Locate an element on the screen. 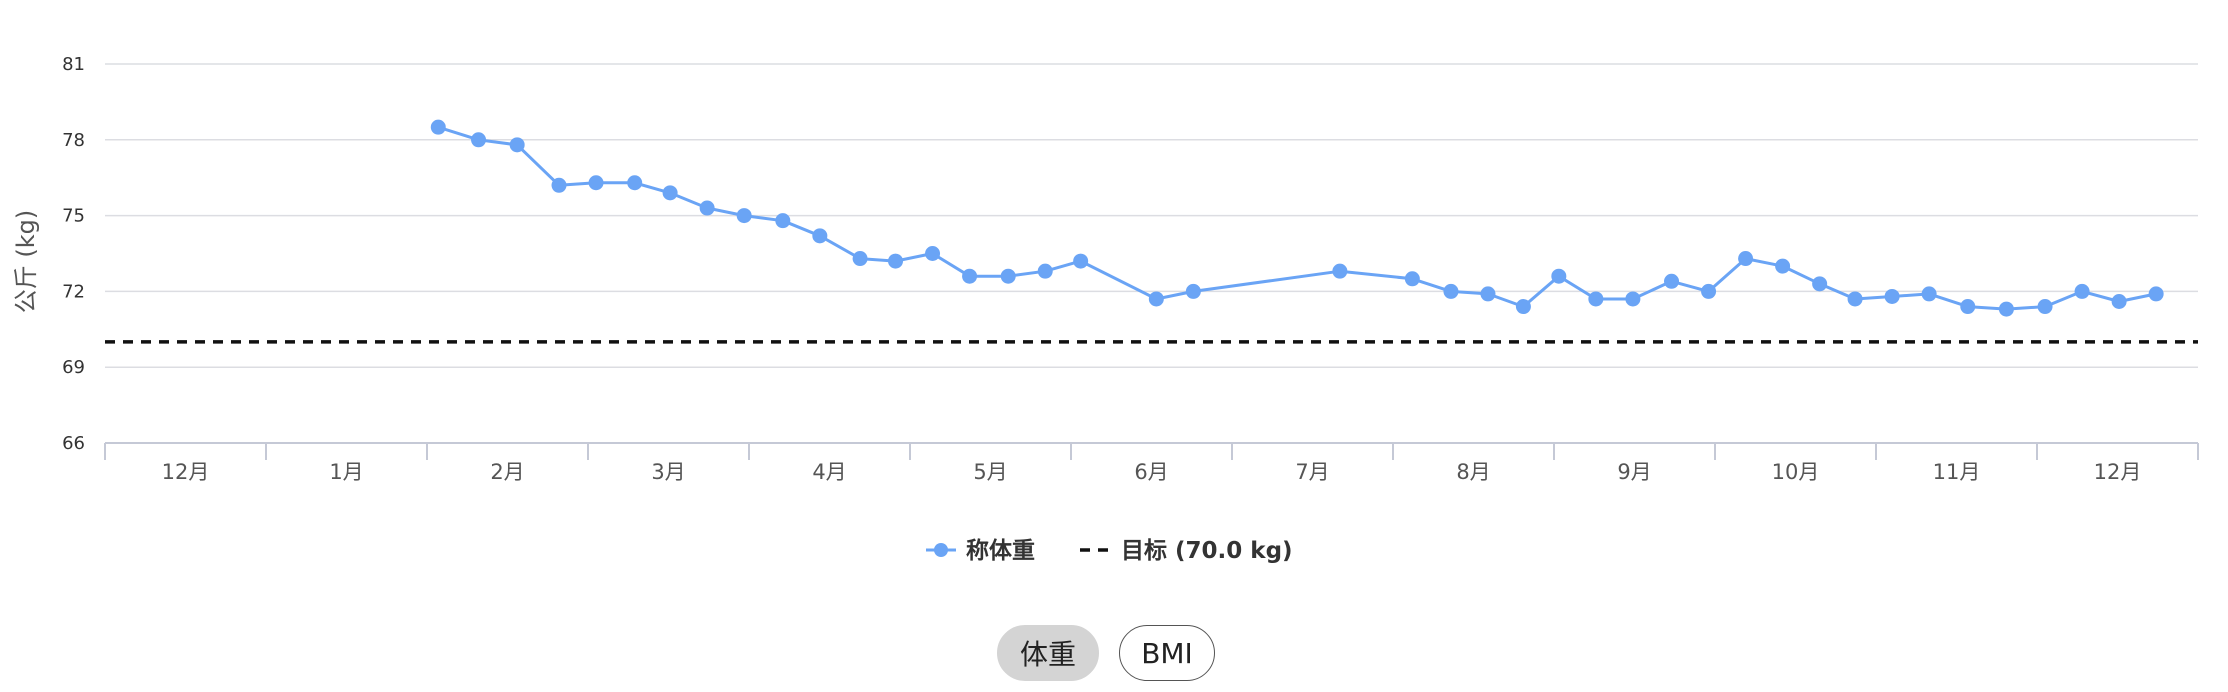 This screenshot has width=2228, height=692. x-tick-label: 4月 is located at coordinates (829, 472).